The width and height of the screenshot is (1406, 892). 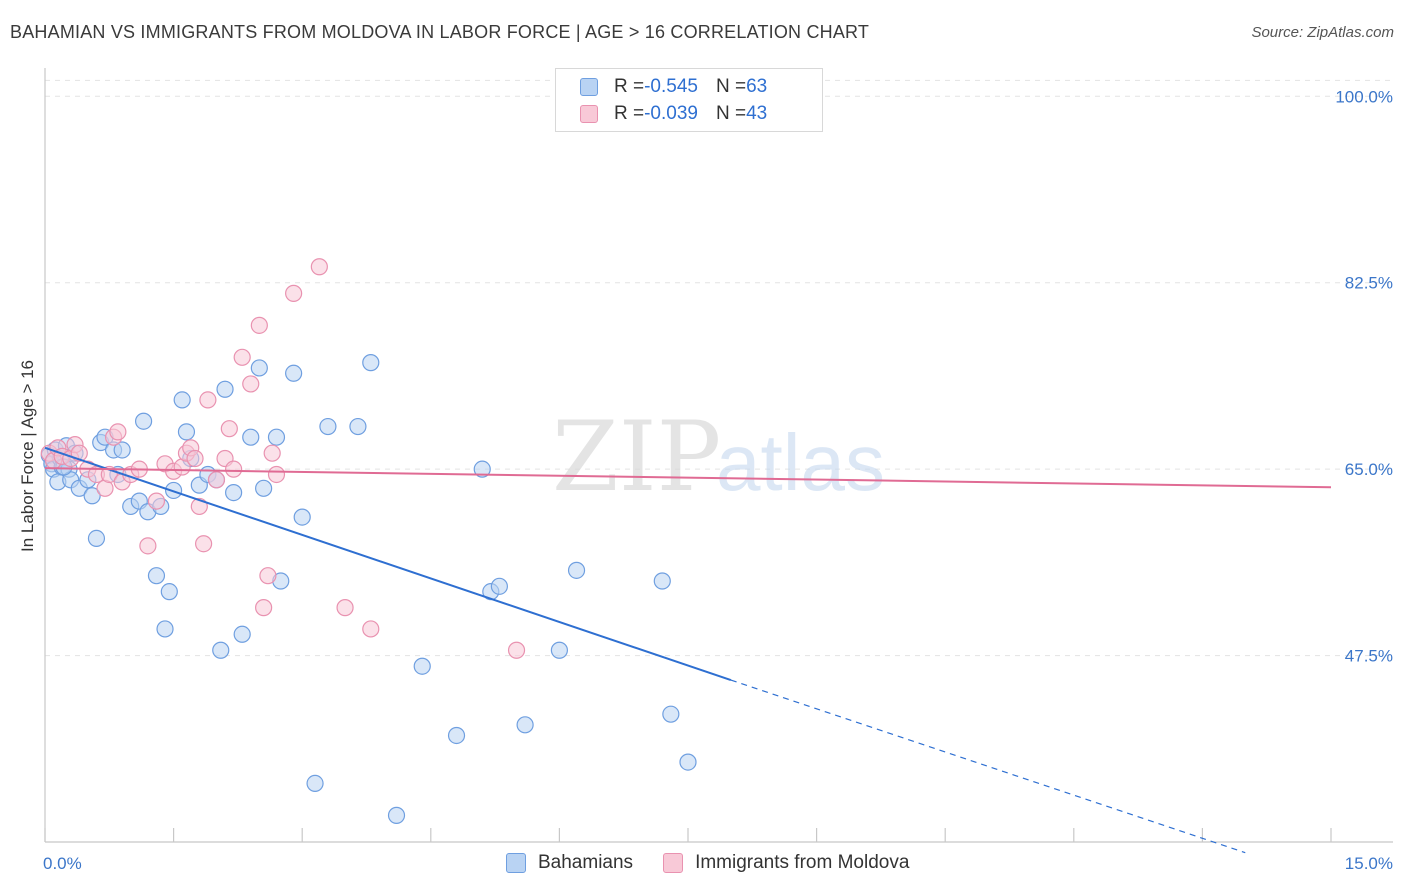 What do you see at coordinates (757, 86) in the screenshot?
I see `legend-n-value: 63` at bounding box center [757, 86].